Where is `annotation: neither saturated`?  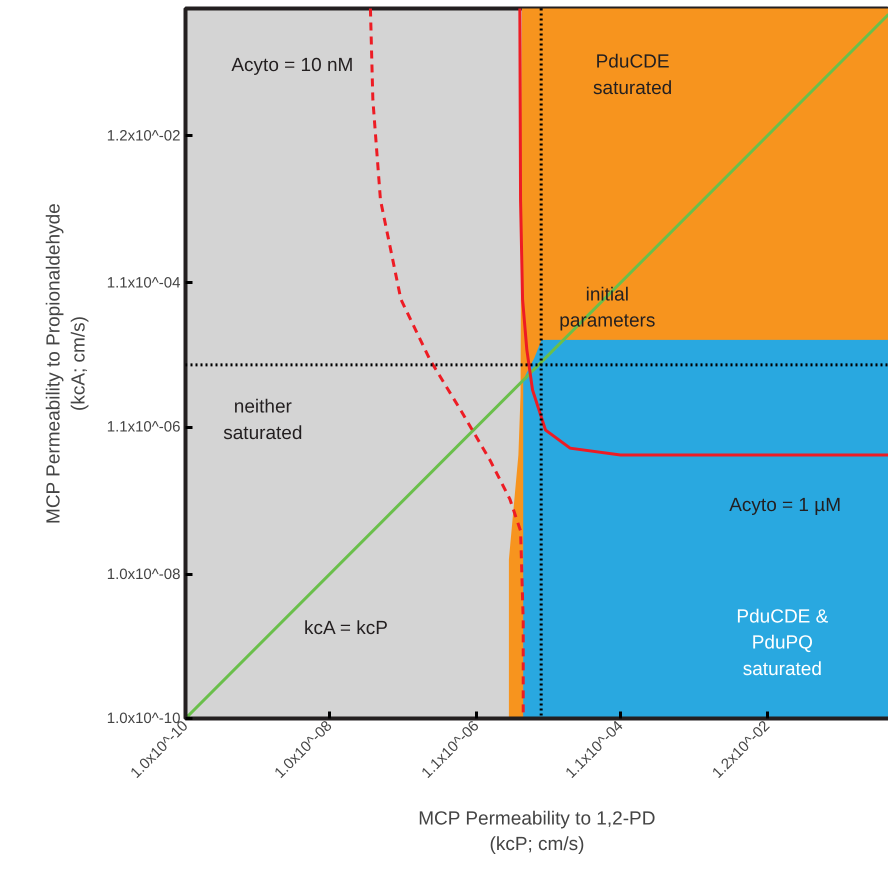 annotation: neither saturated is located at coordinates (262, 420).